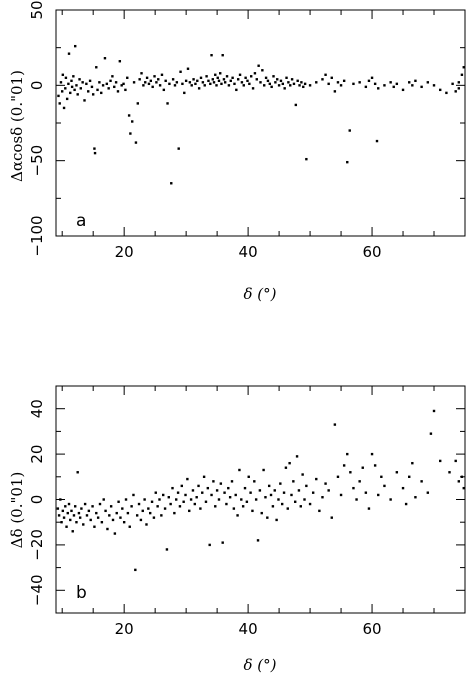 This screenshot has width=466, height=678. I want to click on y-tick-label: −50, so click(37, 161).